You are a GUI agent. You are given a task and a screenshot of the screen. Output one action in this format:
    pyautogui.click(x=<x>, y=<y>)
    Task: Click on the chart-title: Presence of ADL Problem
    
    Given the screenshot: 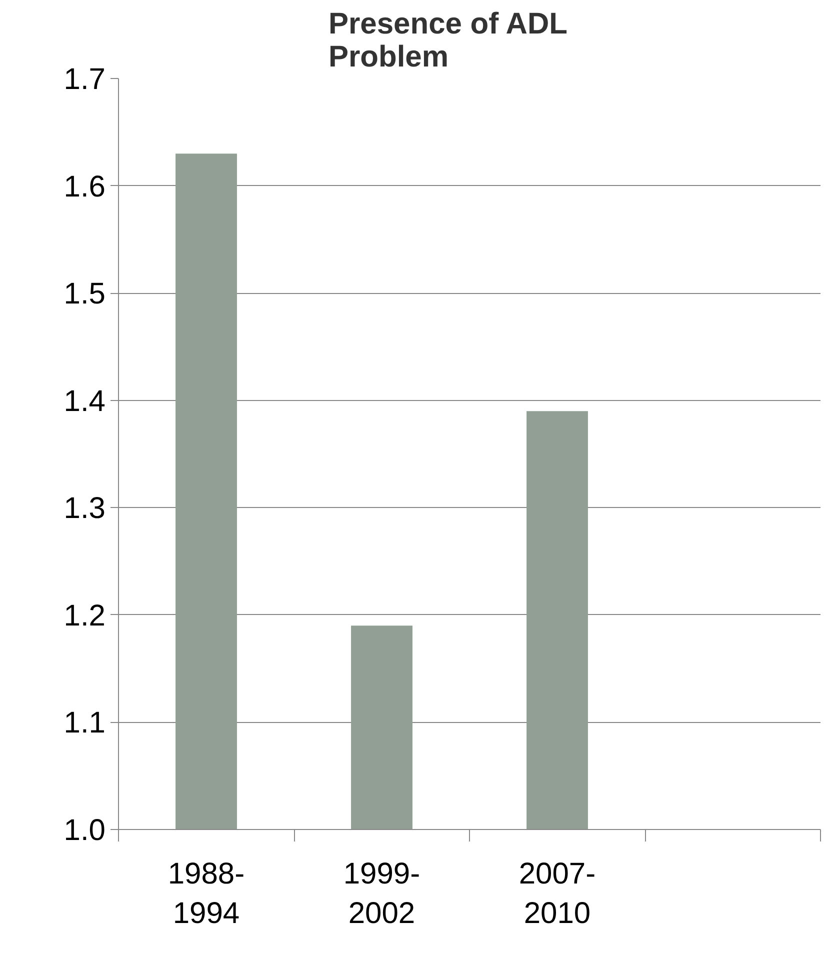 What is the action you would take?
    pyautogui.click(x=448, y=41)
    